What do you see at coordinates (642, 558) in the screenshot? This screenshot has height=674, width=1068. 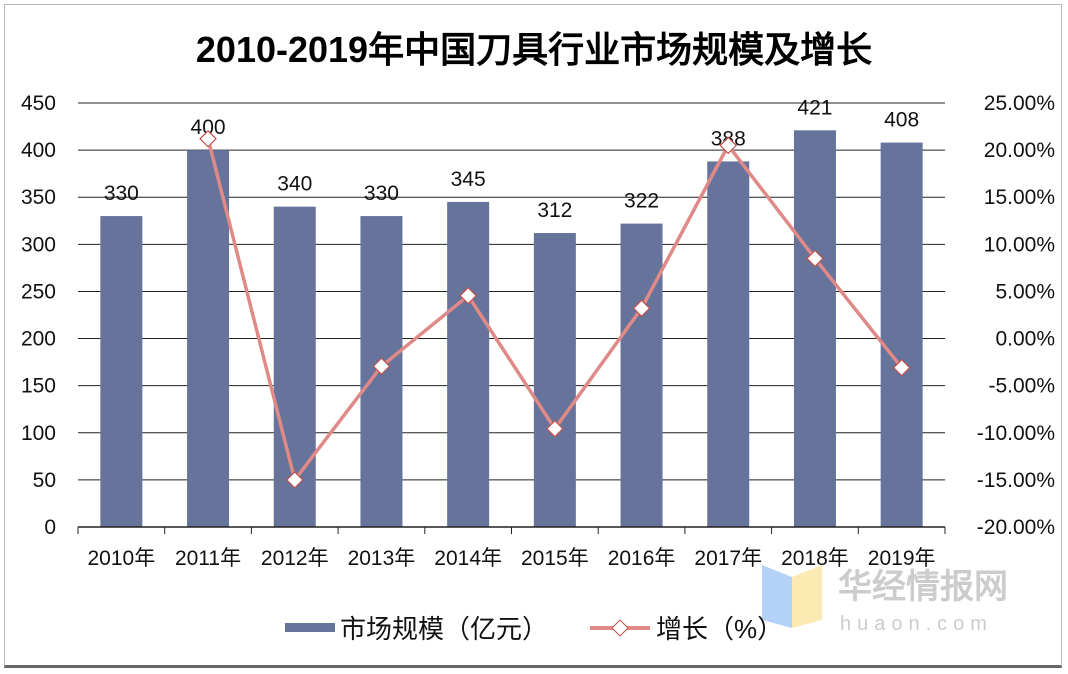 I see `x-tick-label: 2016年` at bounding box center [642, 558].